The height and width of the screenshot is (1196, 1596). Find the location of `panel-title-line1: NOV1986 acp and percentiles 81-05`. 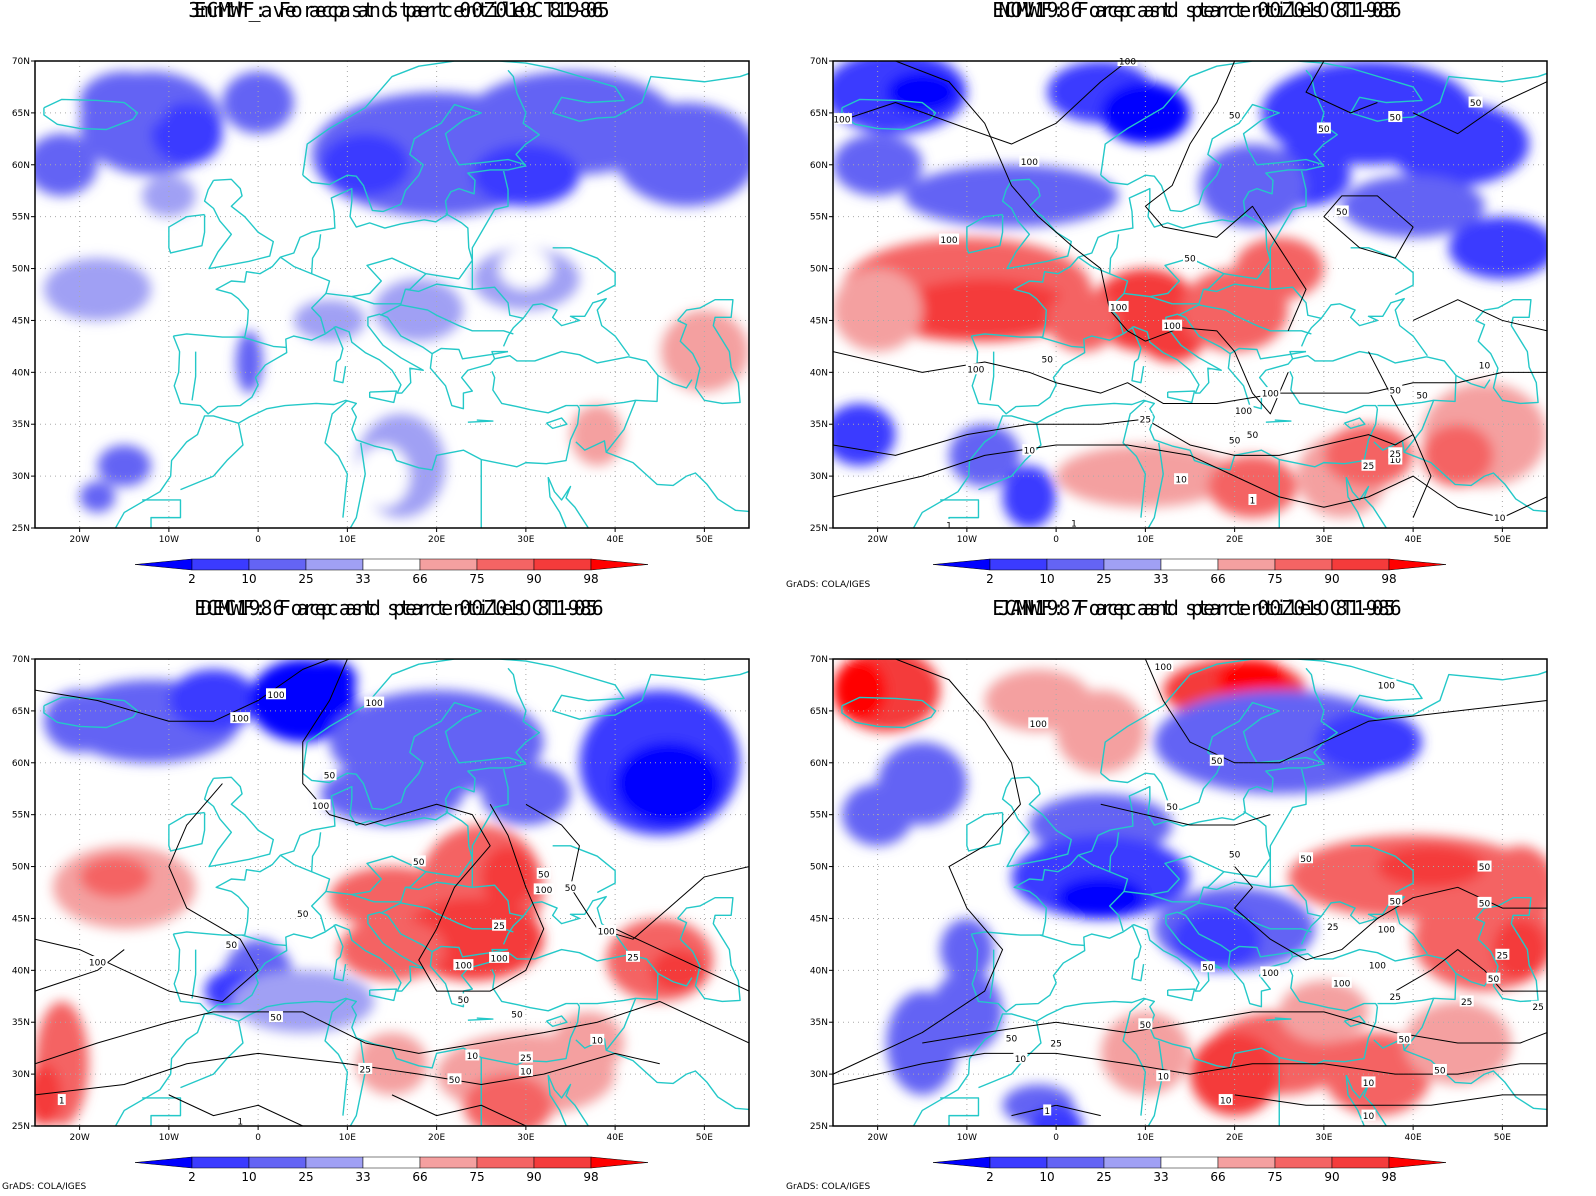

panel-title-line1: NOV1986 acp and percentiles 81-05 is located at coordinates (1197, 11).